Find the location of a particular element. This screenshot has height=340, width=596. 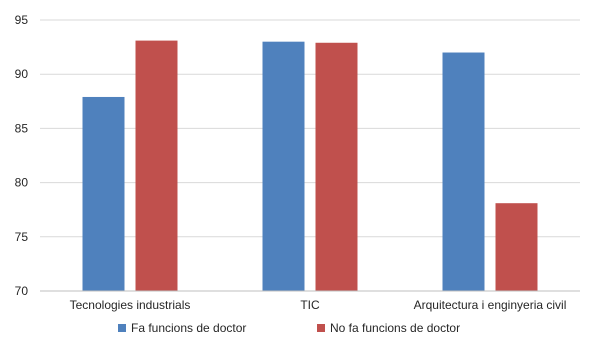

category-label: Arquitectura i enginyeria civil is located at coordinates (490, 305).